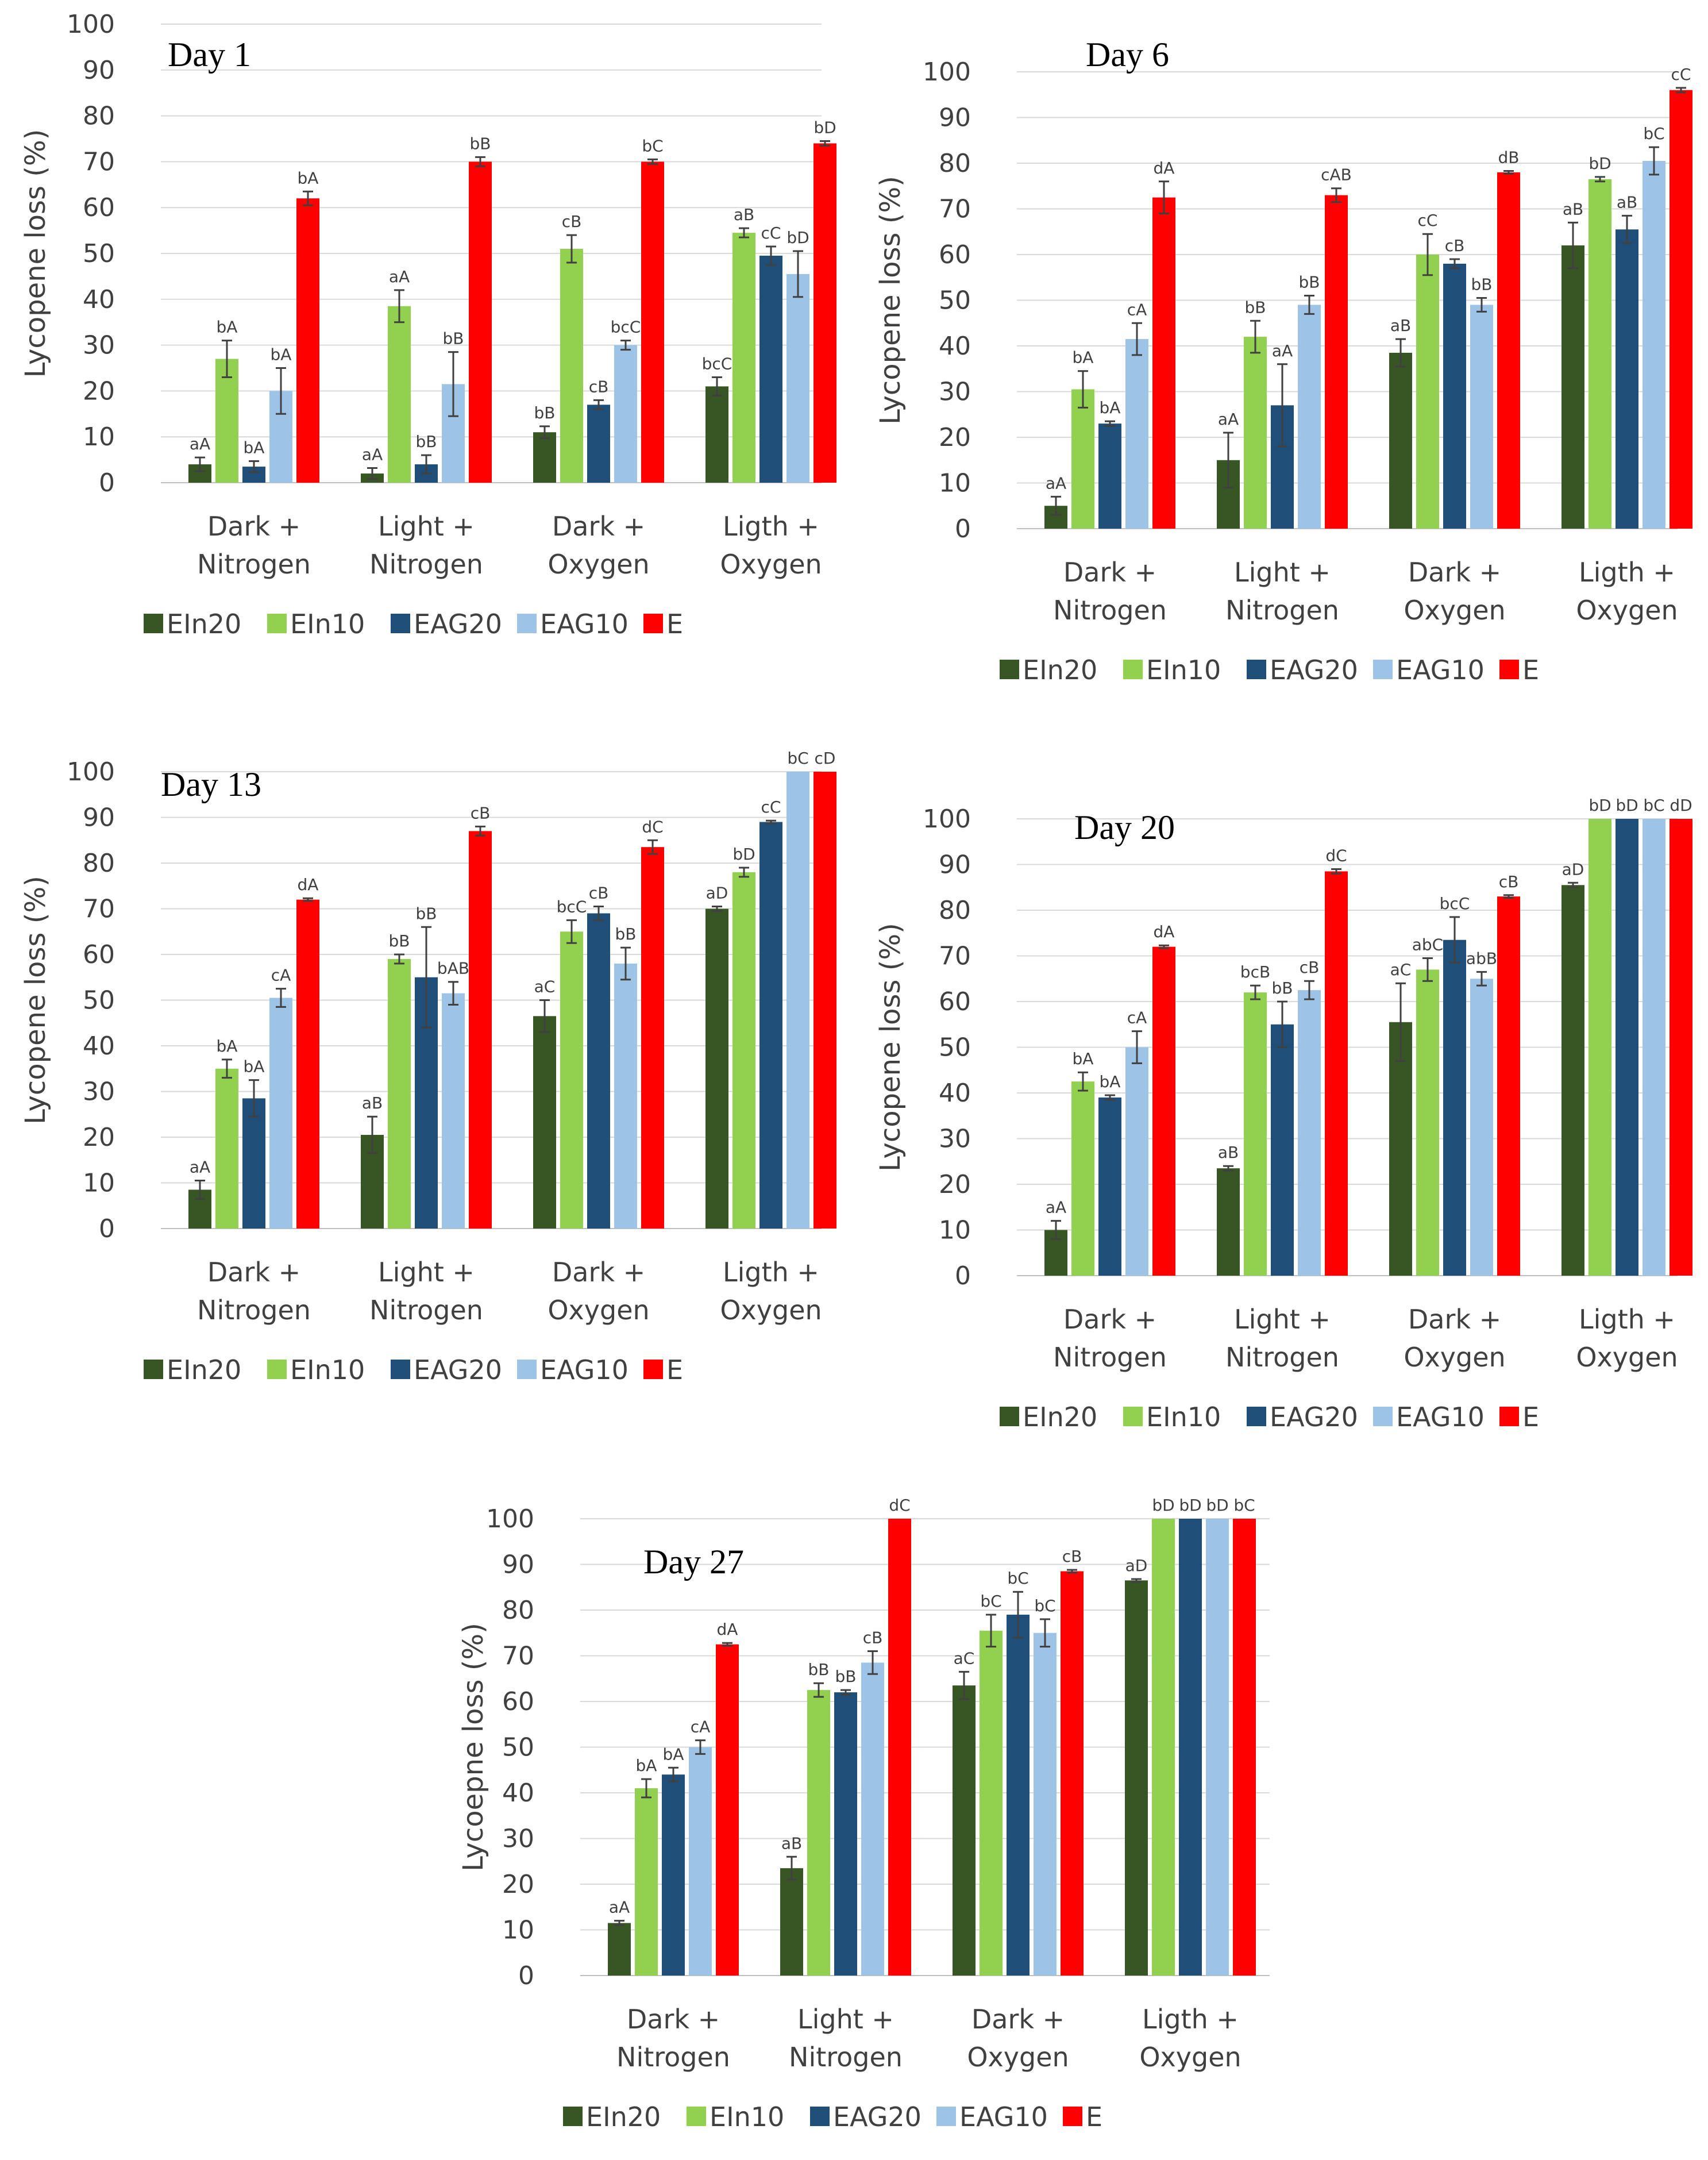  What do you see at coordinates (1018, 2019) in the screenshot?
I see `x-tick-label: Dark +` at bounding box center [1018, 2019].